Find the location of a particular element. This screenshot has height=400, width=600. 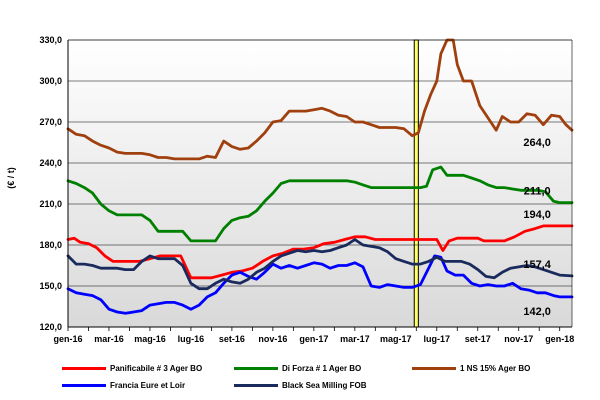

x-tick-label: lug-16 is located at coordinates (191, 339).